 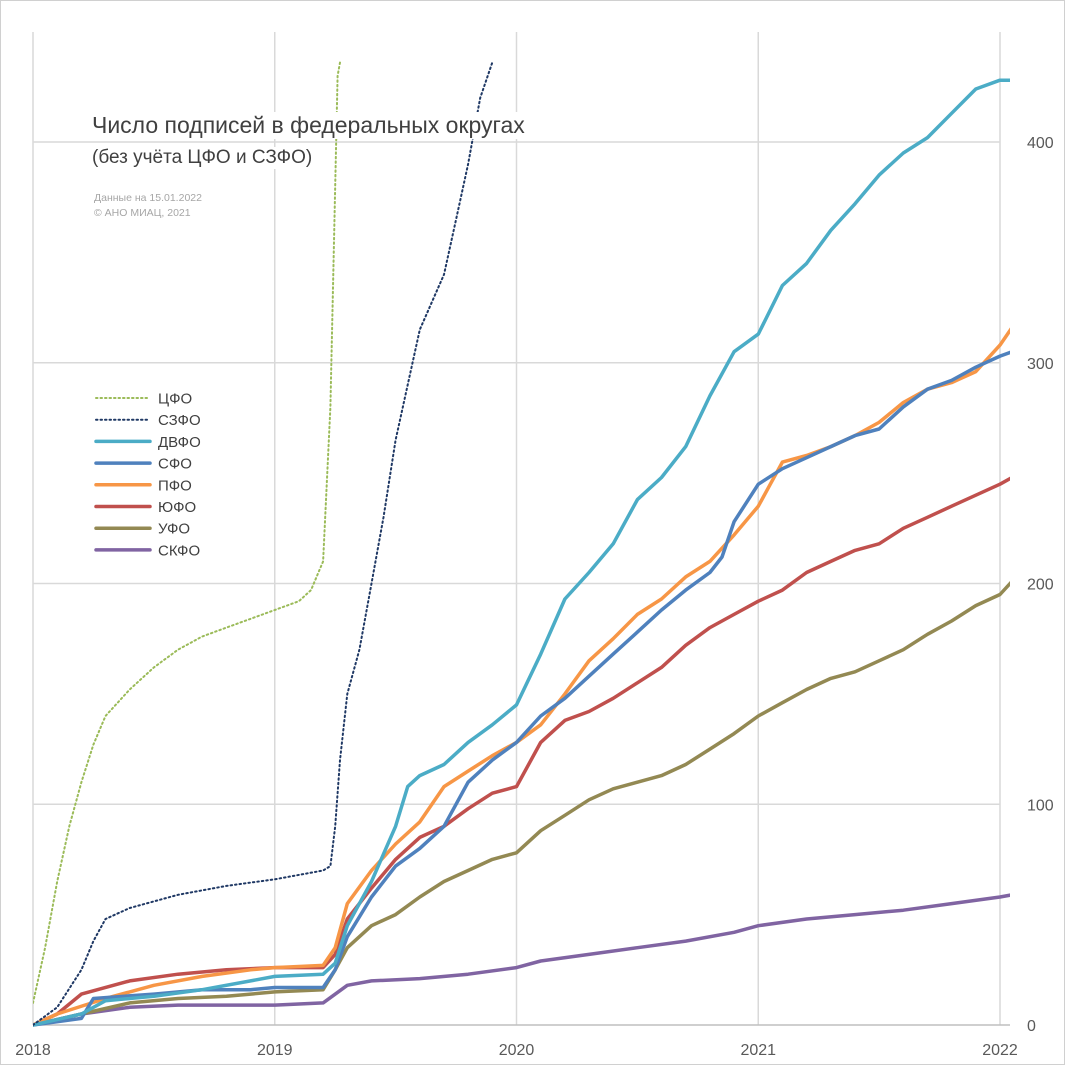 What do you see at coordinates (33, 1050) in the screenshot?
I see `x-tick-label-2018: 2018` at bounding box center [33, 1050].